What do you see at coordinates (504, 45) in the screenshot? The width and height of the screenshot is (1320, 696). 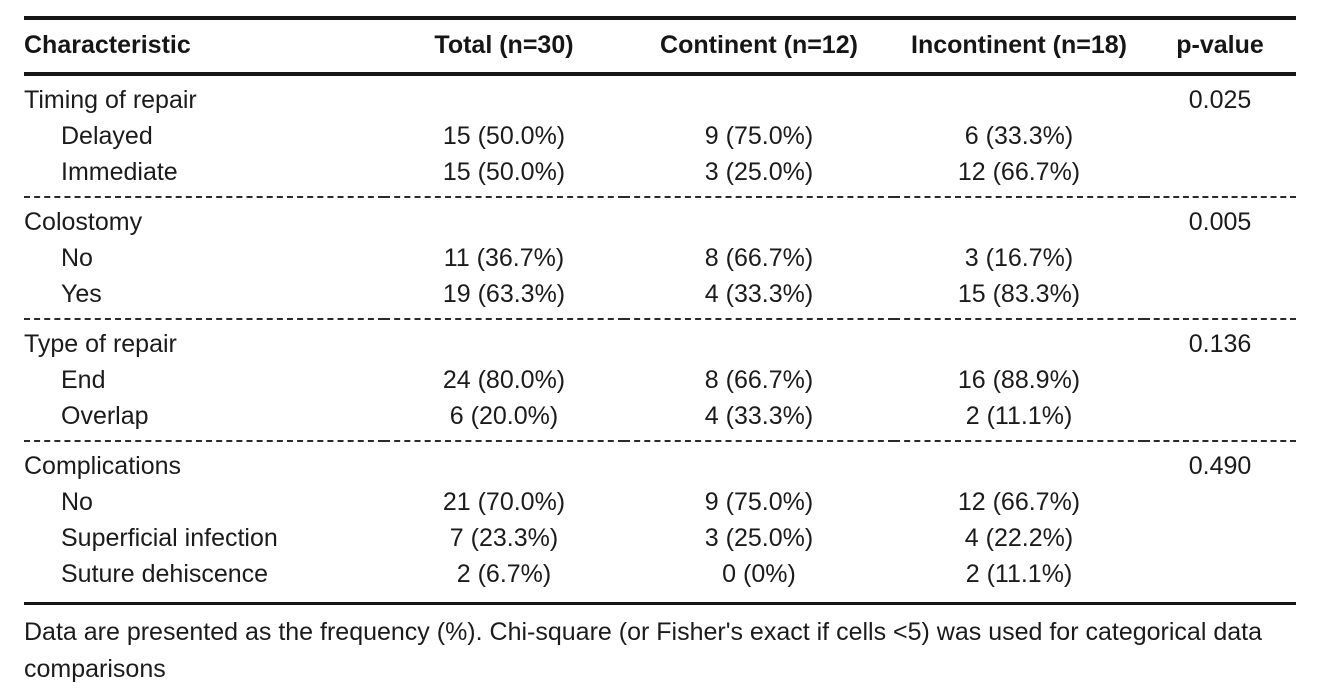 I see `col-header-total: Total (n=30)` at bounding box center [504, 45].